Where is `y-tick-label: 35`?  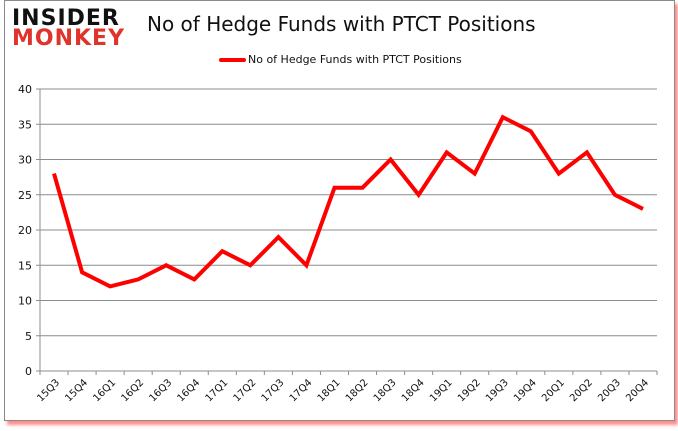
y-tick-label: 35 is located at coordinates (25, 124).